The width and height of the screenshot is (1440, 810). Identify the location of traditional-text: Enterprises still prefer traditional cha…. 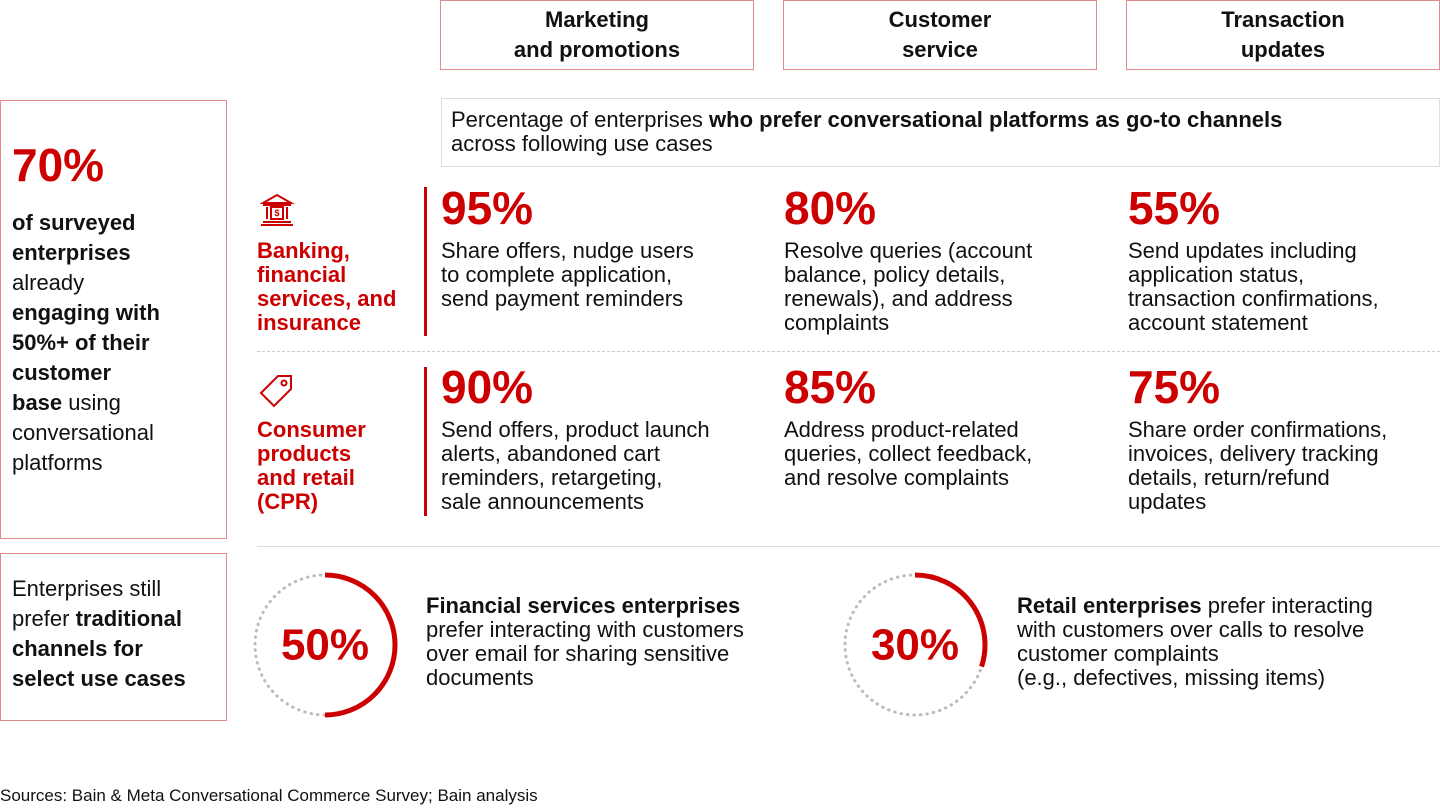
(99, 634).